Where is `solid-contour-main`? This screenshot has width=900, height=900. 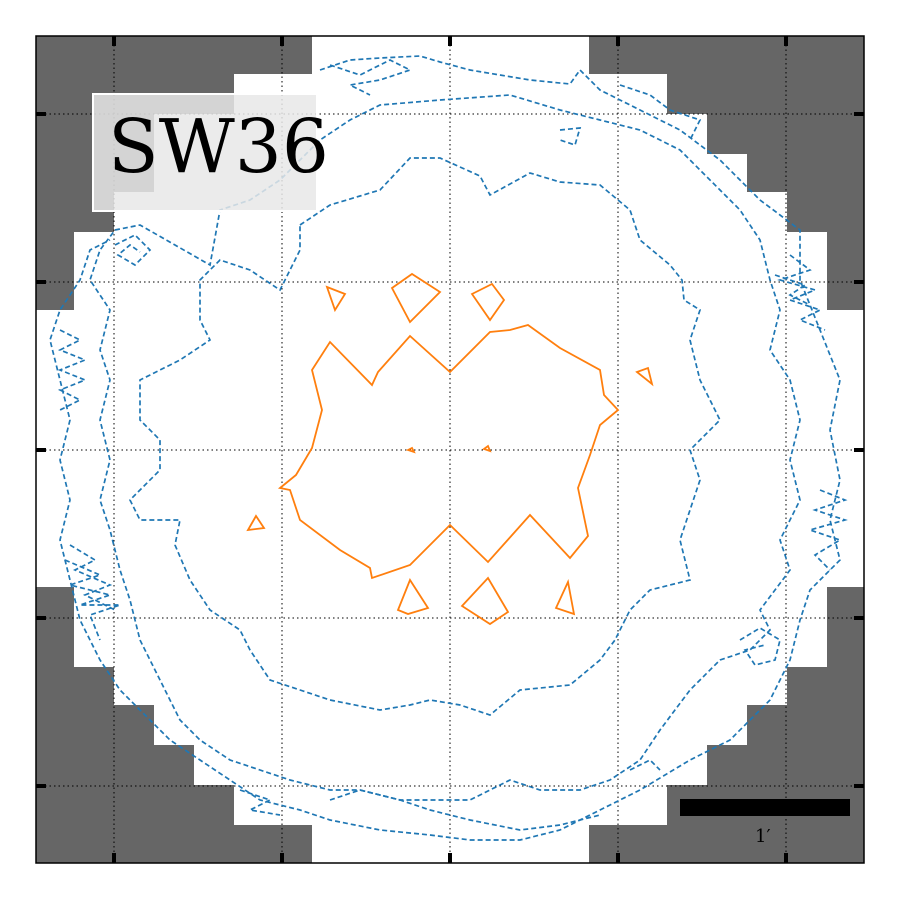
solid-contour-main is located at coordinates (448, 452).